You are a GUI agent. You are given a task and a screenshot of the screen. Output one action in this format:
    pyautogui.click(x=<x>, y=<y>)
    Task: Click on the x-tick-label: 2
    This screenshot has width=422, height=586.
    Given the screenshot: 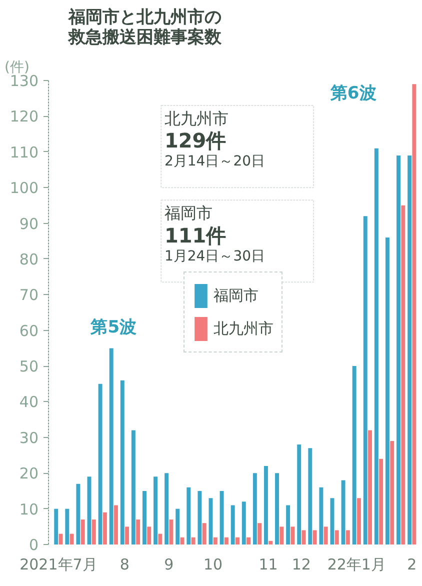 What is the action you would take?
    pyautogui.click(x=412, y=565)
    